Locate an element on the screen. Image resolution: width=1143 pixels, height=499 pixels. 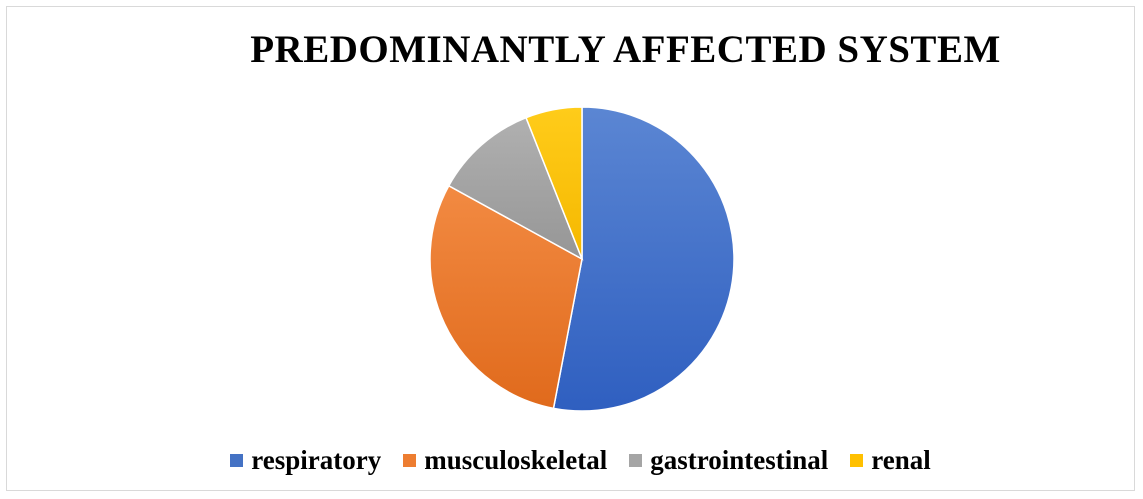
legend-label: respiratory is located at coordinates (316, 460).